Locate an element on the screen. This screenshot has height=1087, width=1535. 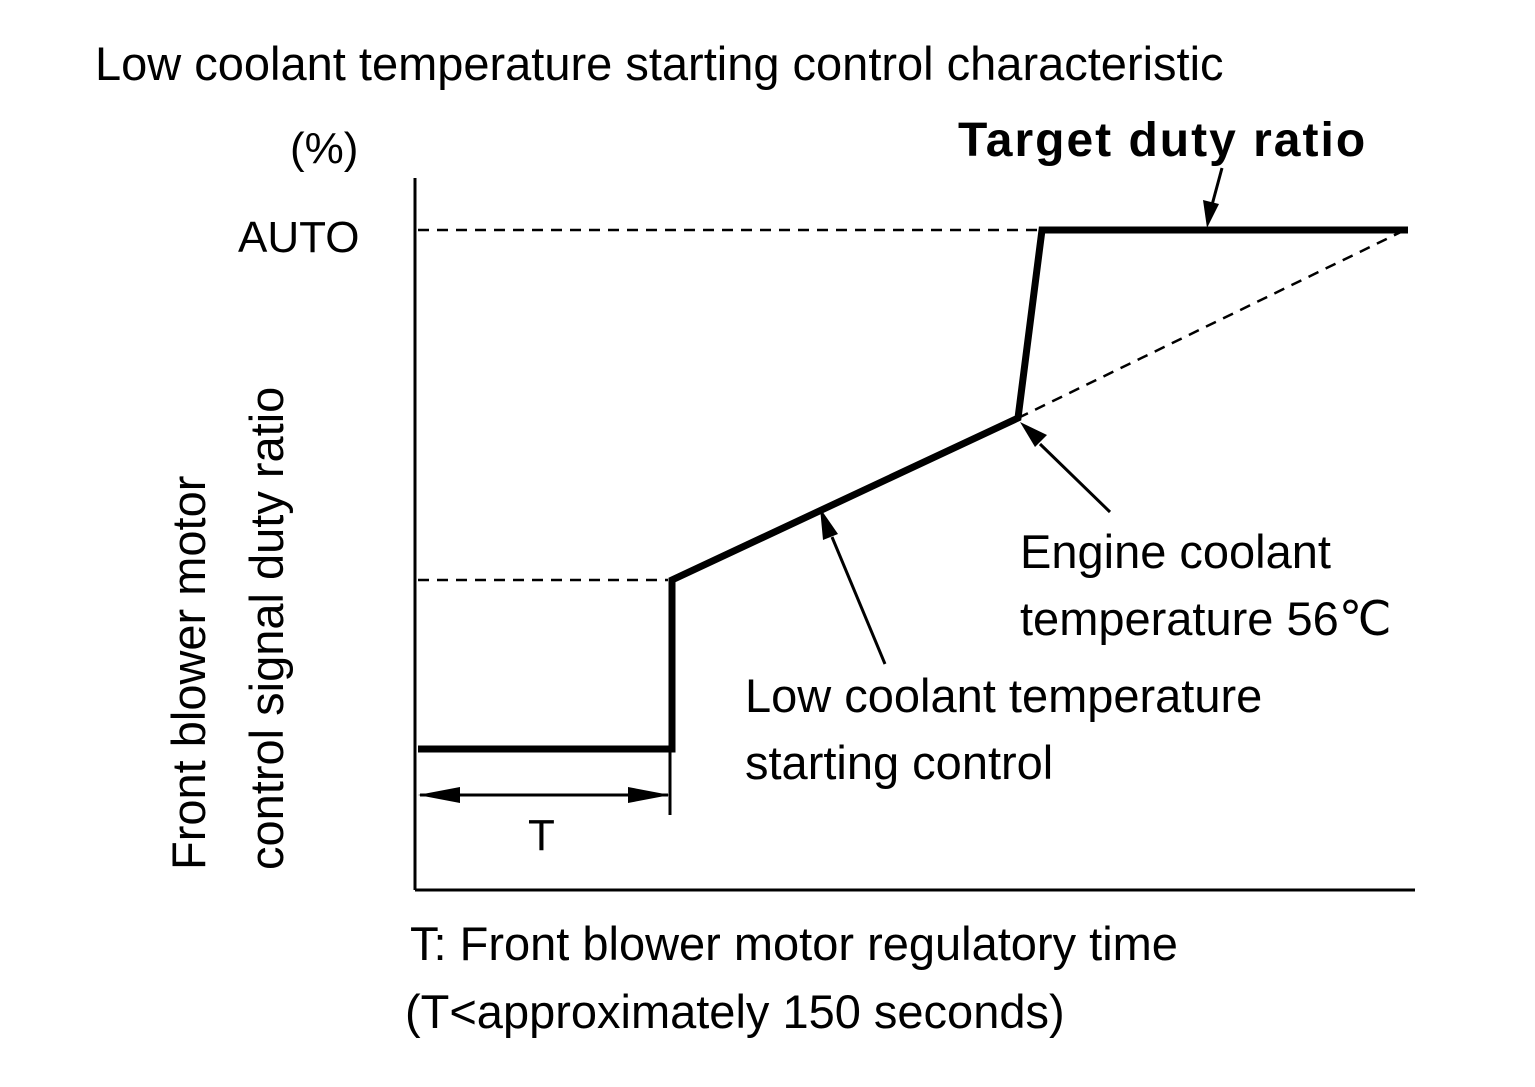
engine-coolant-arrowhead is located at coordinates (1033, 434).